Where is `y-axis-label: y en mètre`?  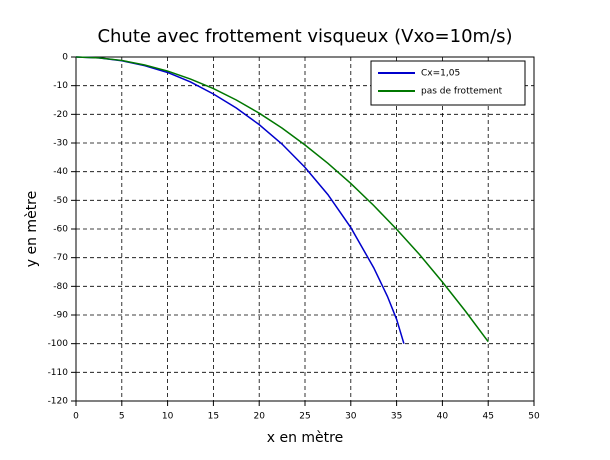 y-axis-label: y en mètre is located at coordinates (32, 229).